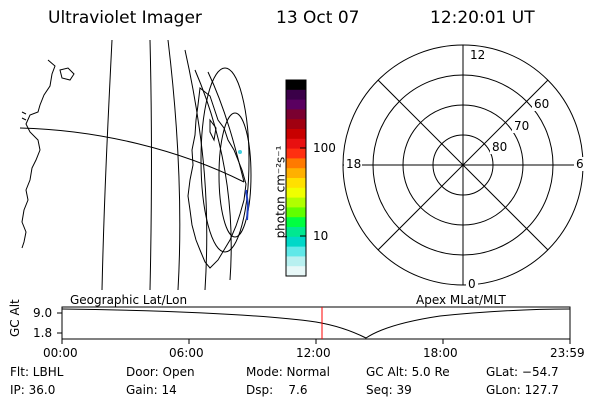  Describe the element at coordinates (280, 192) in the screenshot. I see `colorbar-unit-label: photon cm⁻²s⁻¹` at that location.